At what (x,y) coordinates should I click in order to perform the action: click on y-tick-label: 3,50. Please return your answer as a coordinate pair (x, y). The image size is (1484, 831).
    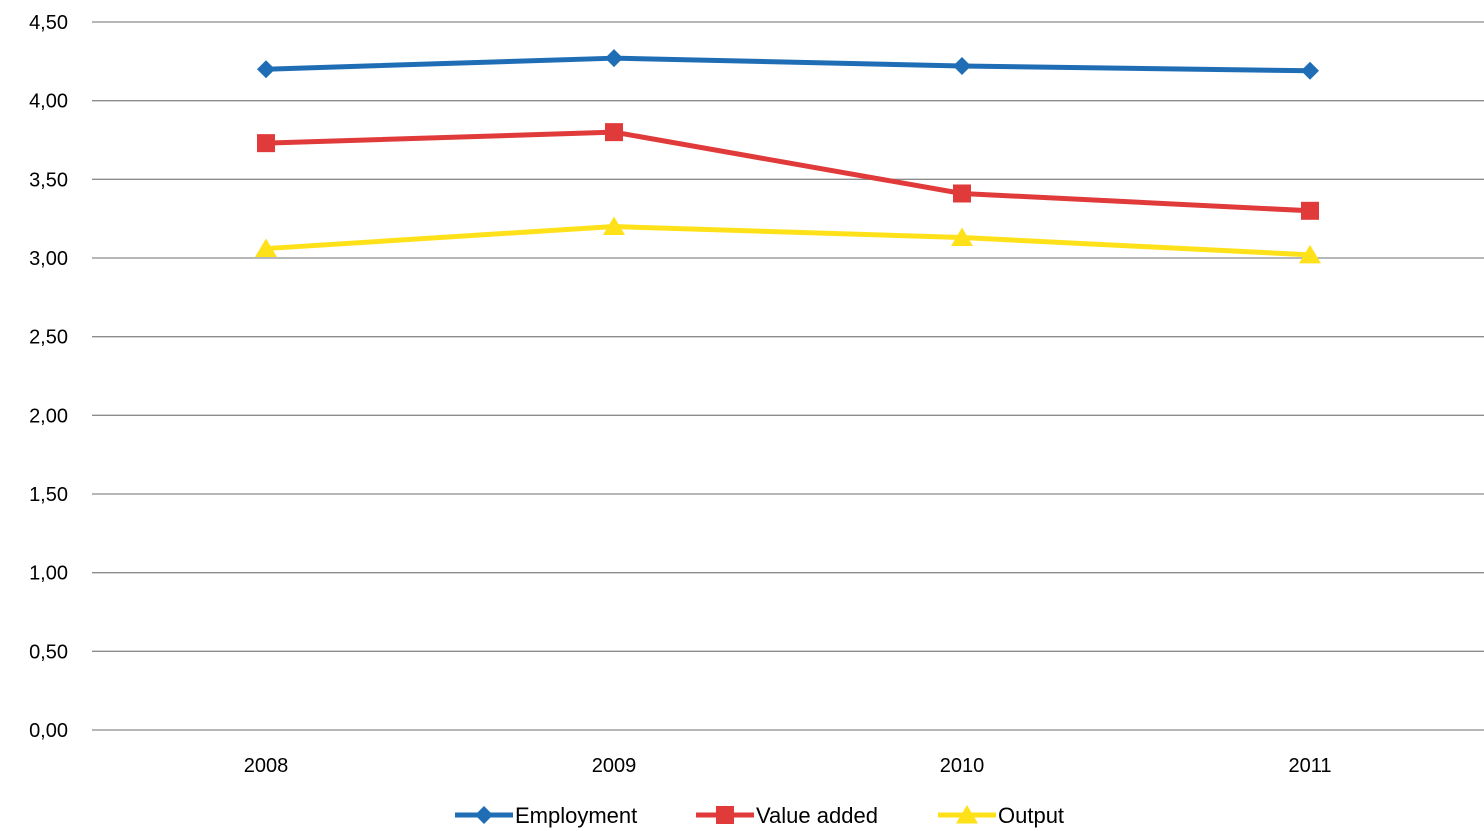
    Looking at the image, I should click on (48, 180).